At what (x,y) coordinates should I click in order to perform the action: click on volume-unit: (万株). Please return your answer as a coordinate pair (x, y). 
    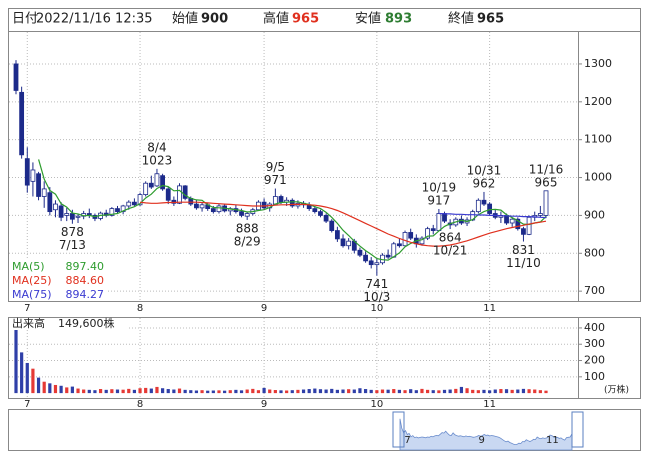
    Looking at the image, I should click on (616, 390).